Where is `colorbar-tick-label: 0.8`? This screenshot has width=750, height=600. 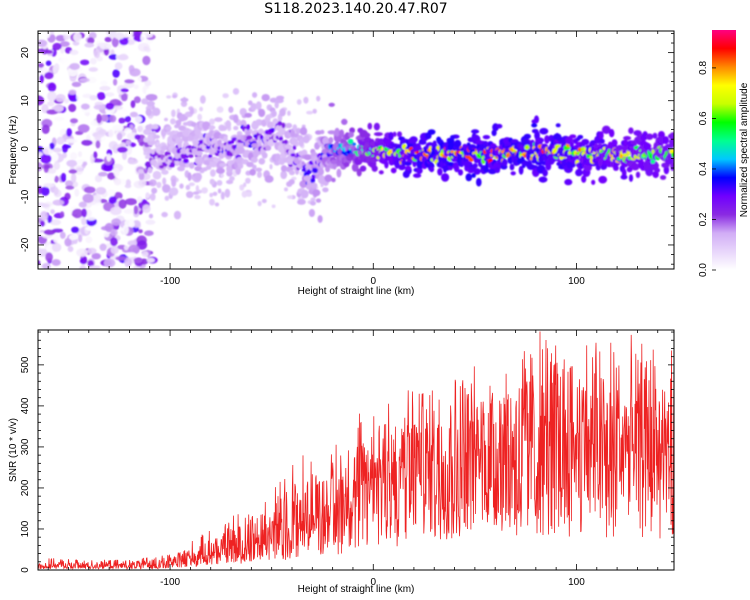 colorbar-tick-label: 0.8 is located at coordinates (703, 68).